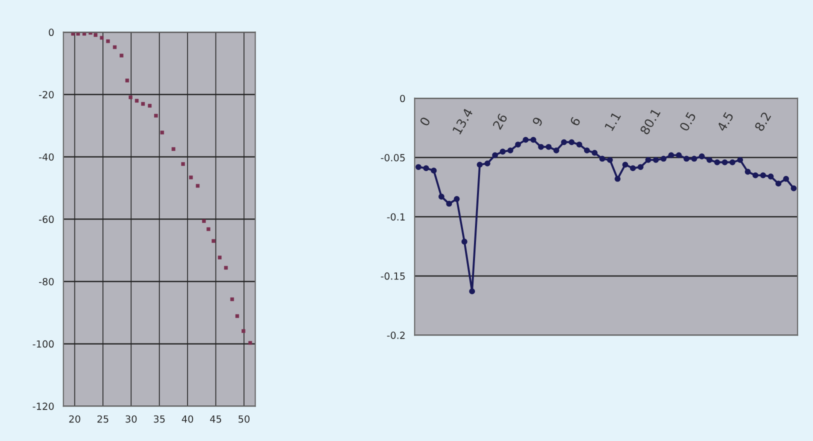  What do you see at coordinates (102, 419) in the screenshot?
I see `x-tick-label: 25` at bounding box center [102, 419].